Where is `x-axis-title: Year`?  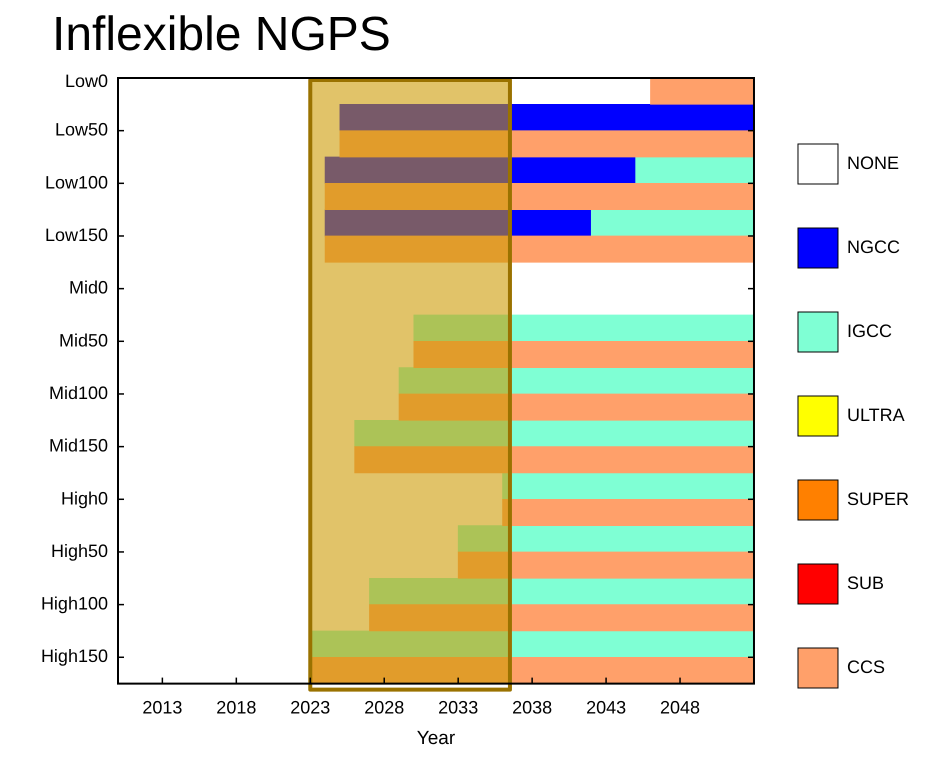
x-axis-title: Year is located at coordinates (436, 738).